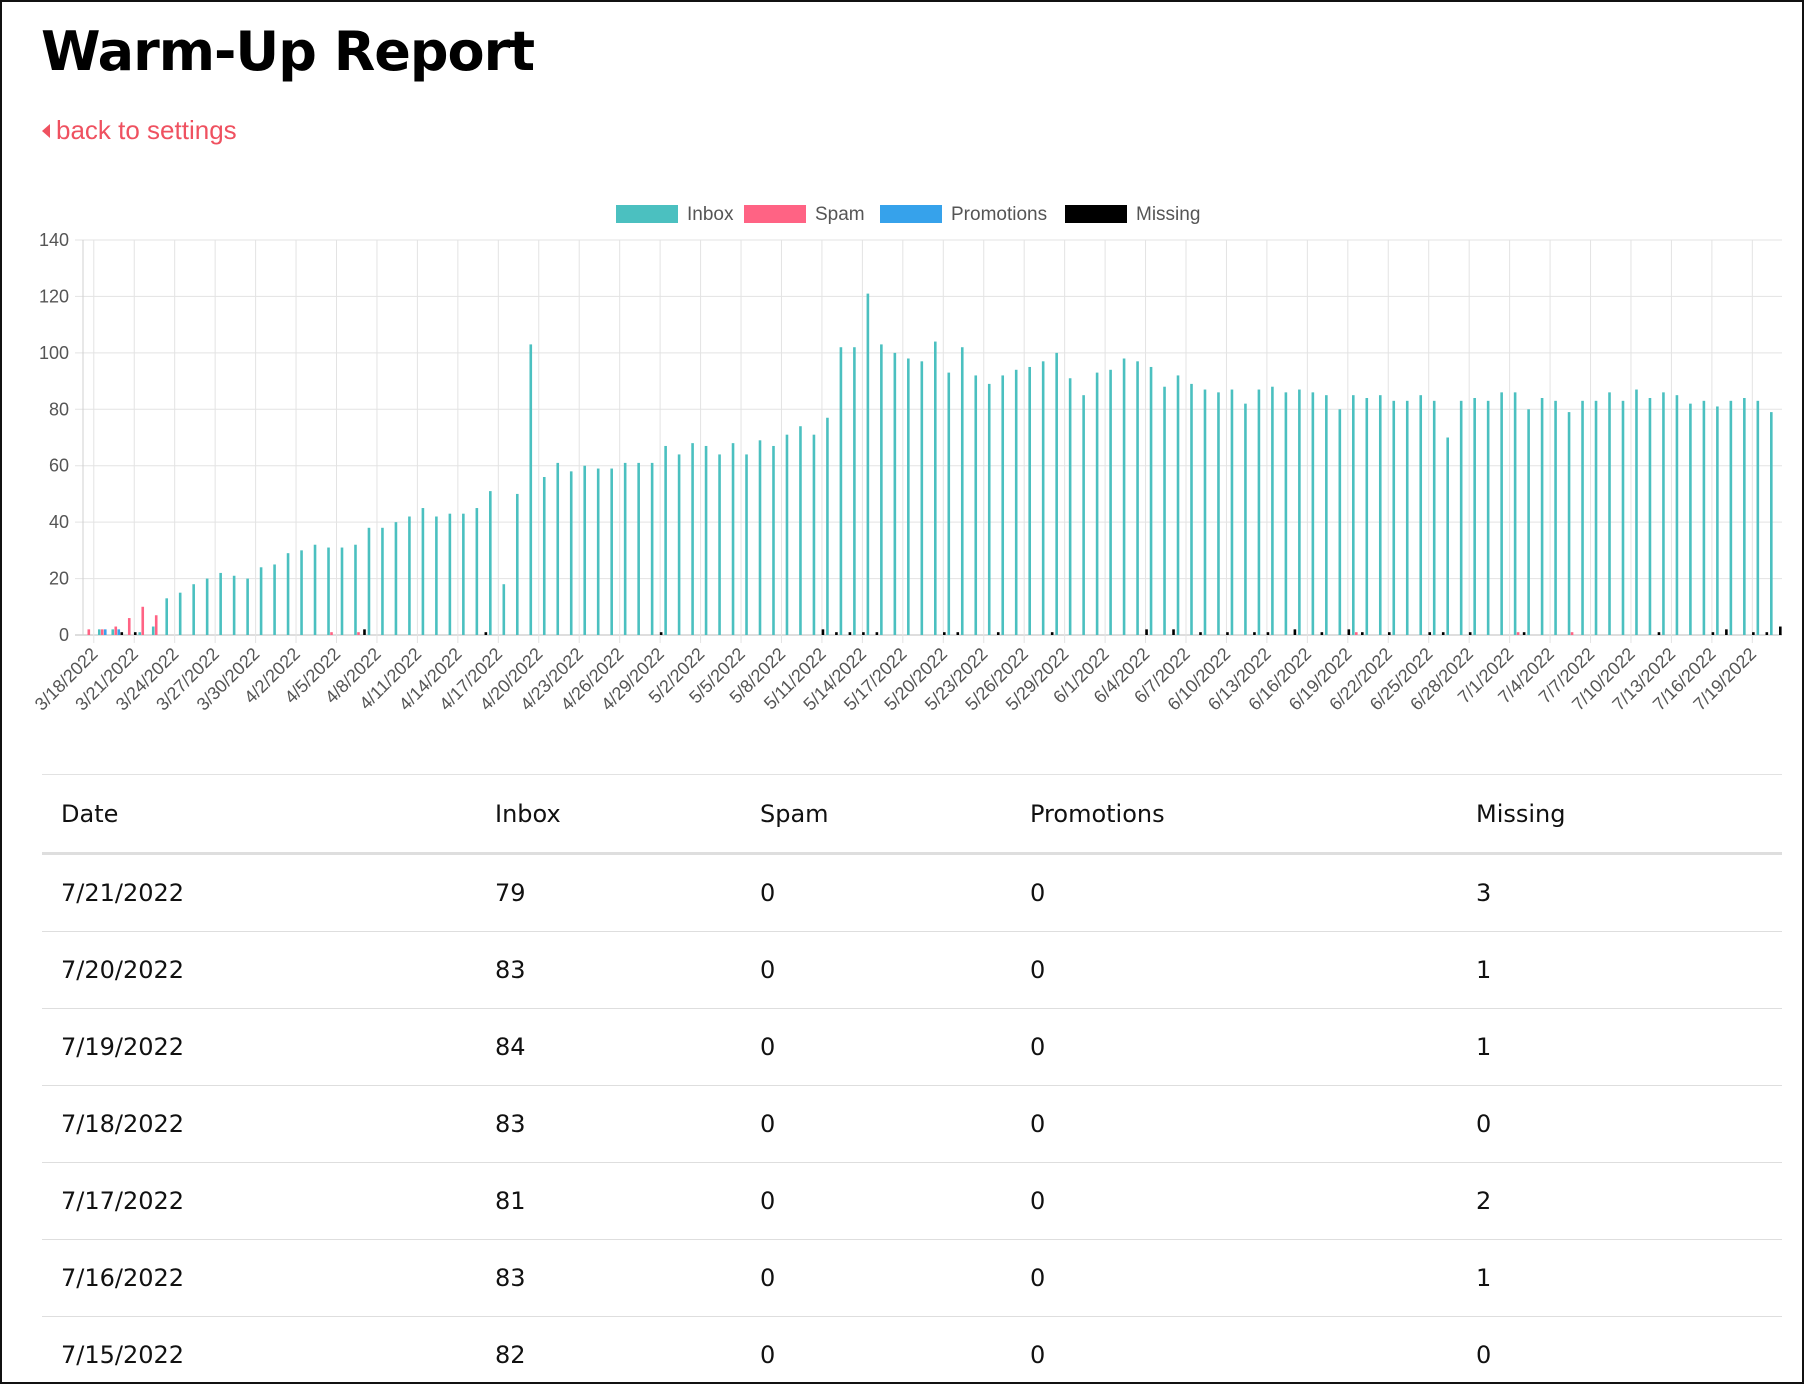  I want to click on cell-missing: 1, so click(1619, 1047).